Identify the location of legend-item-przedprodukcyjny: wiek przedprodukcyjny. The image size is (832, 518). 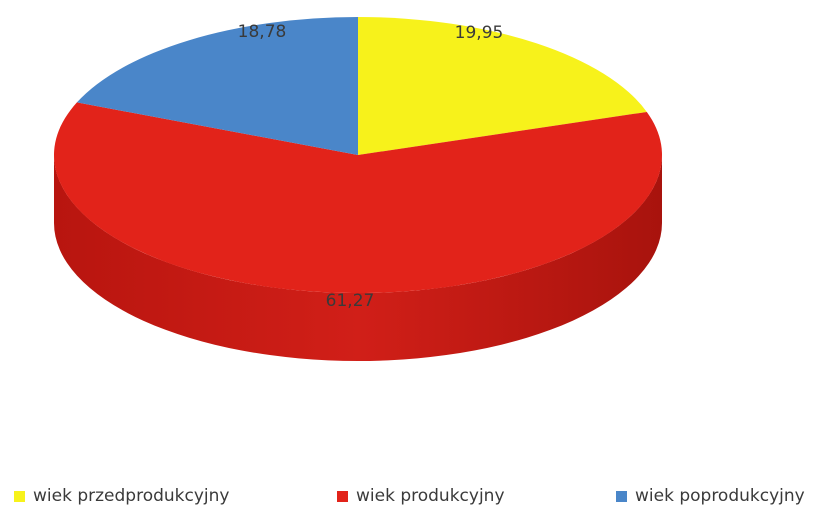
(121, 496).